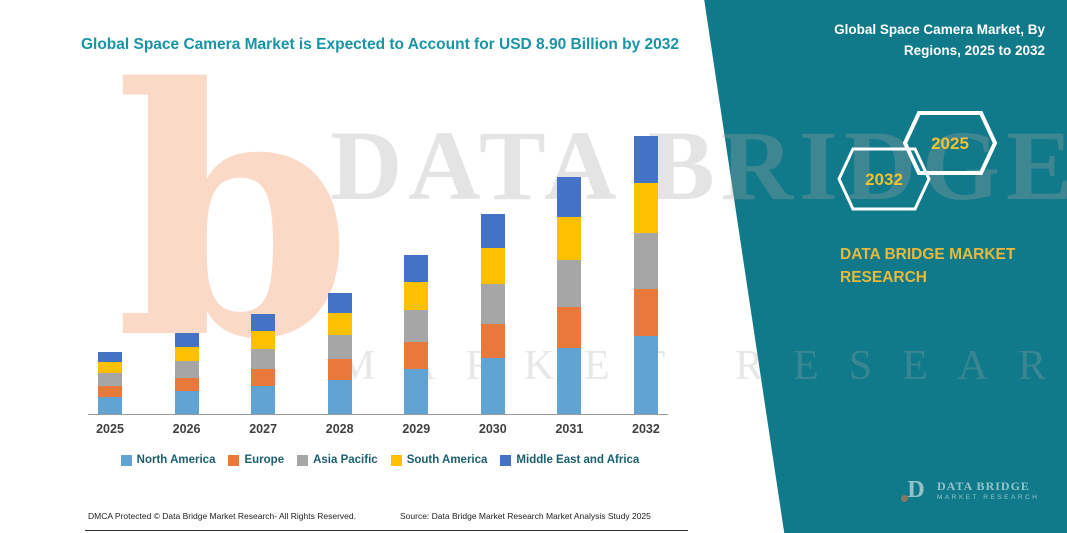 The width and height of the screenshot is (1067, 533). I want to click on segment-2026-middle-east-and-africa, so click(186, 339).